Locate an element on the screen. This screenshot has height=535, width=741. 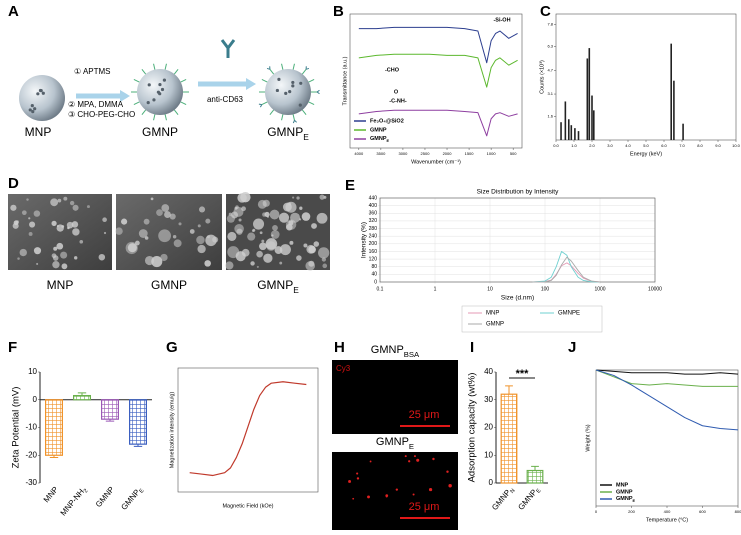
y-tick-label: 400 is located at coordinates (373, 206).